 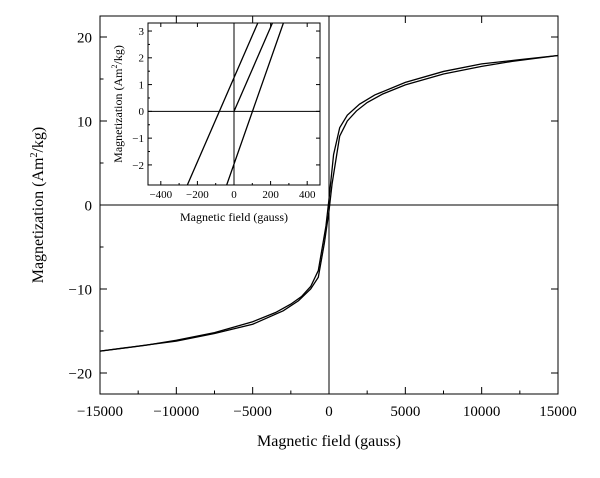 I want to click on main-x-tick-label: 5000, so click(x=405, y=412).